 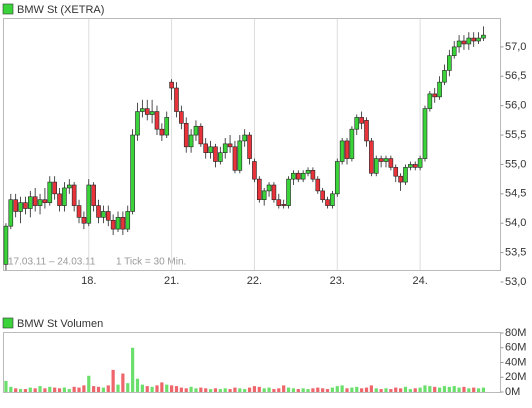 What do you see at coordinates (515, 362) in the screenshot?
I see `y-tick-label: 40M` at bounding box center [515, 362].